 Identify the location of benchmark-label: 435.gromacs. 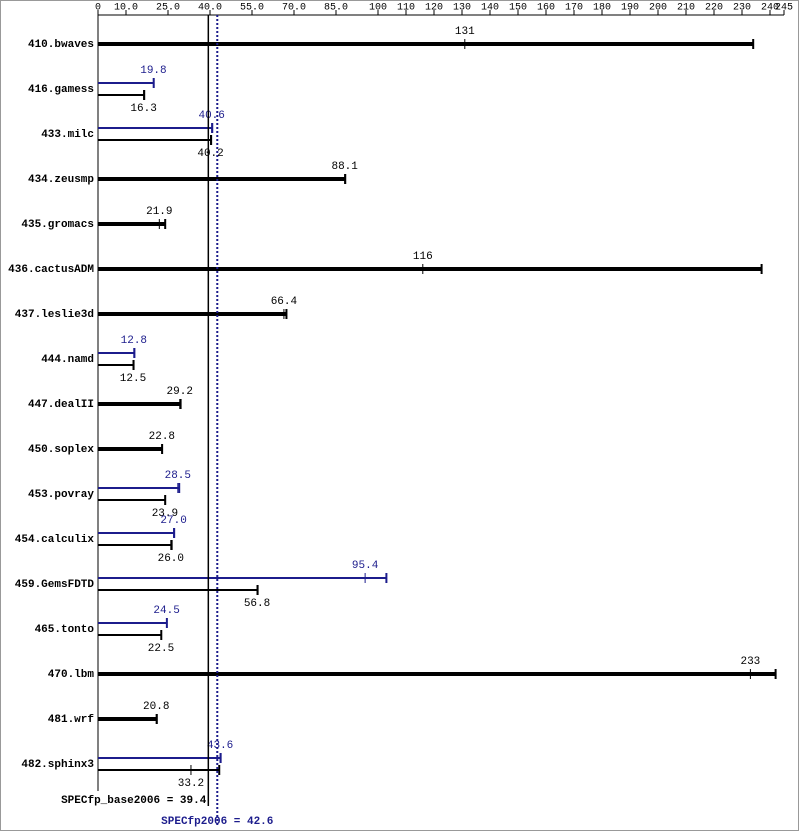
(57, 225).